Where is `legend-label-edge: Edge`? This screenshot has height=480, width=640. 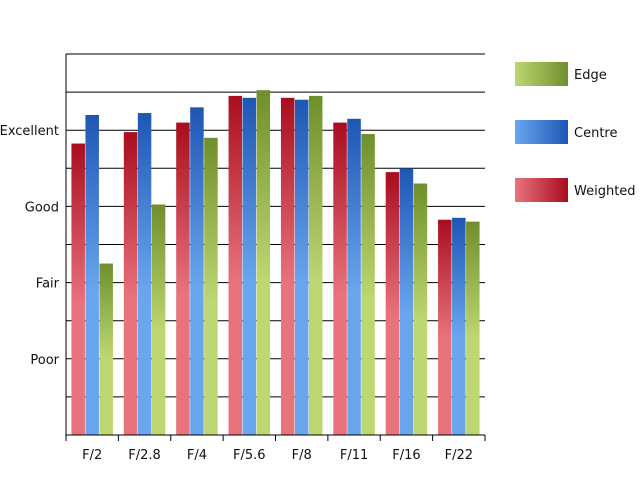 legend-label-edge: Edge is located at coordinates (590, 75).